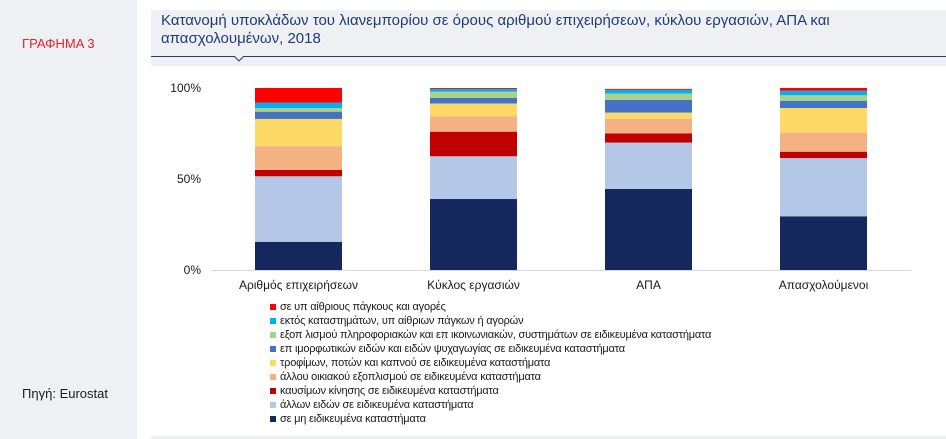  I want to click on x-tick-label: Κύκλος εργασιών, so click(473, 285).